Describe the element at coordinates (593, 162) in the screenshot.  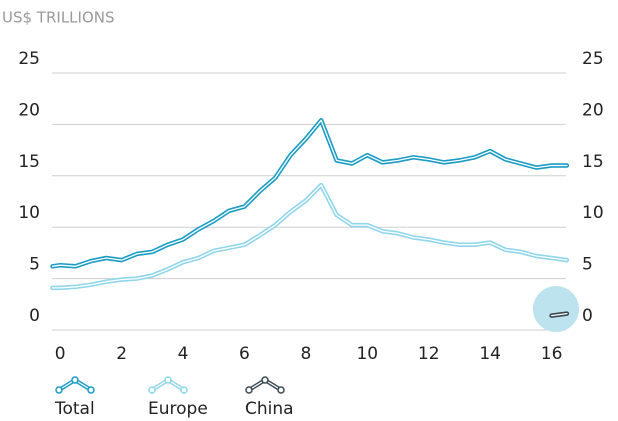
I see `y2-tick-label: 15` at that location.